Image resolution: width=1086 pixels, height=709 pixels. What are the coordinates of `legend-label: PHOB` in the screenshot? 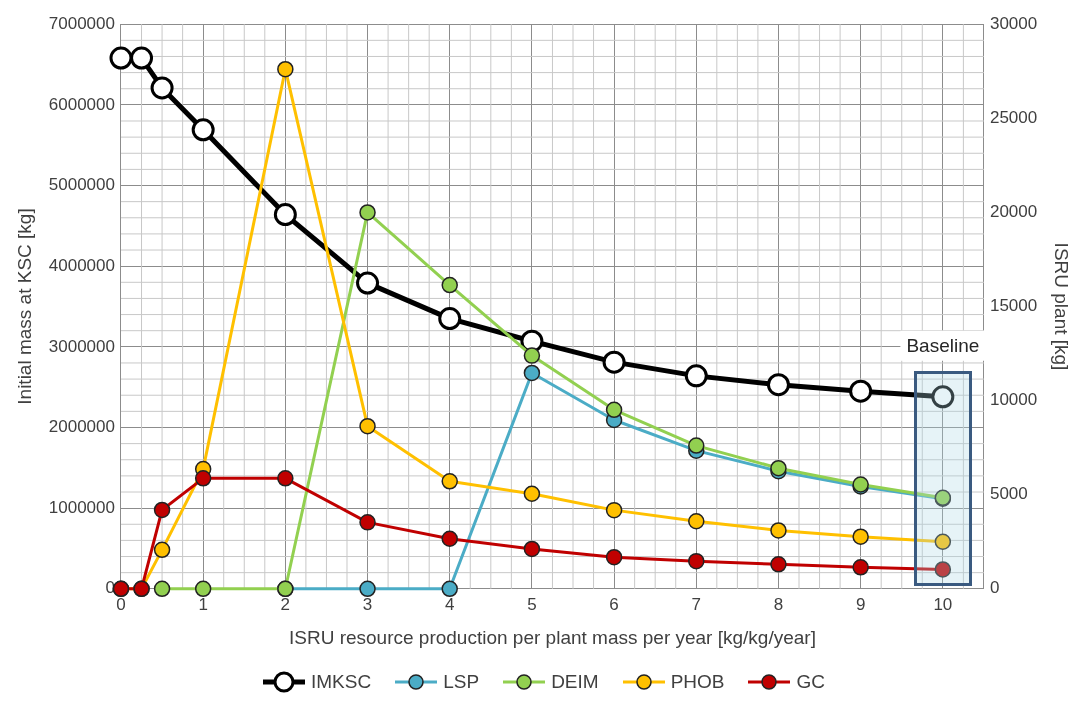 It's located at (697, 682).